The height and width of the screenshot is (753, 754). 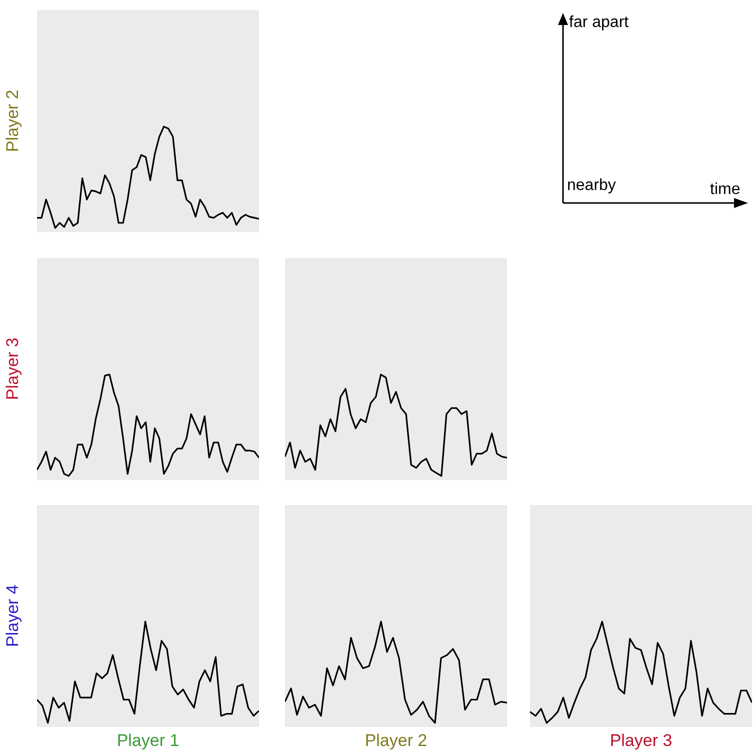 I want to click on y-axis-title: Player 3, so click(x=13, y=369).